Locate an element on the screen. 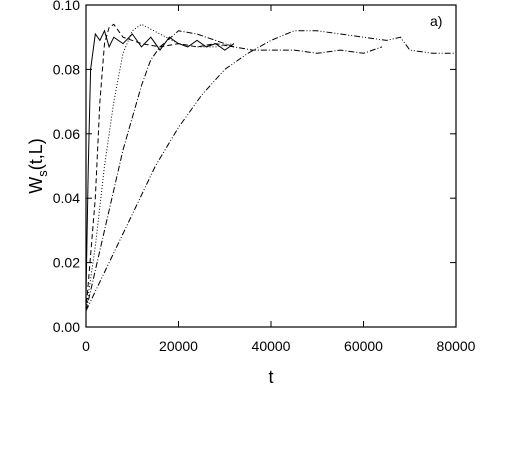 The image size is (526, 462). x-tick-label: 80000 is located at coordinates (456, 346).